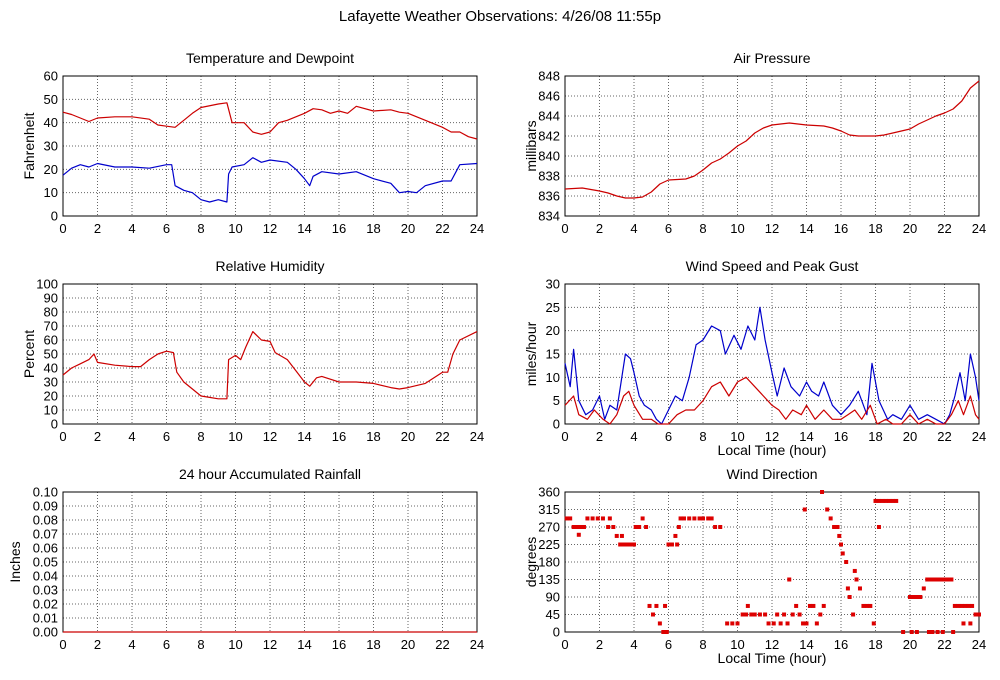 This screenshot has width=1000, height=680. I want to click on y-axis-label: Percent, so click(29, 354).